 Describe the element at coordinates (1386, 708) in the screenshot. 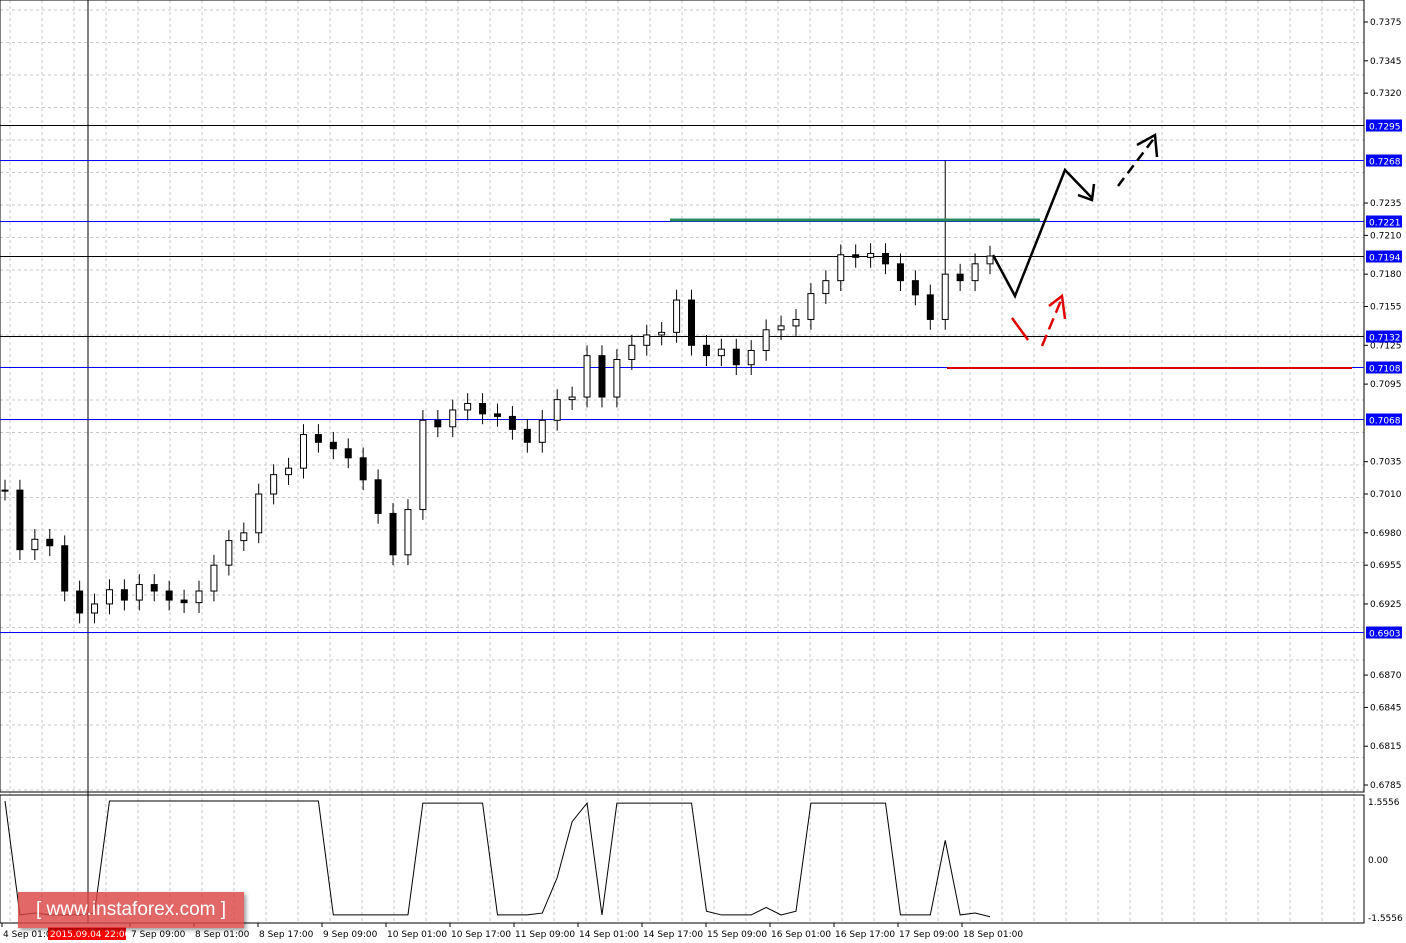

I see `price-tick-label: 0.6845` at that location.